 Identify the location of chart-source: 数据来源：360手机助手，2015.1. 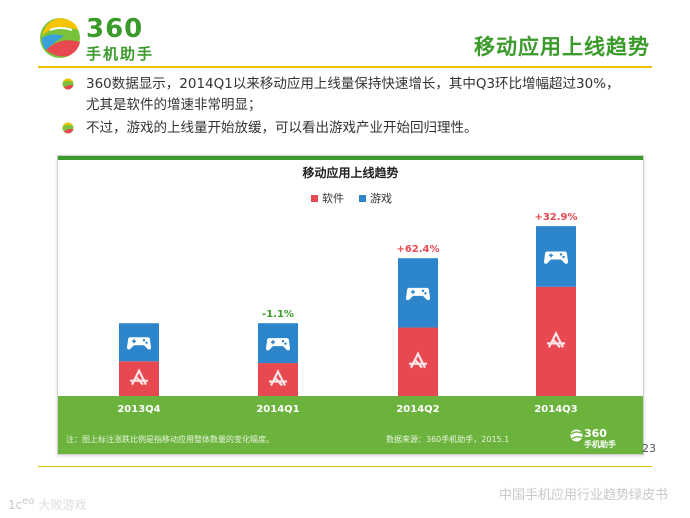
(448, 439).